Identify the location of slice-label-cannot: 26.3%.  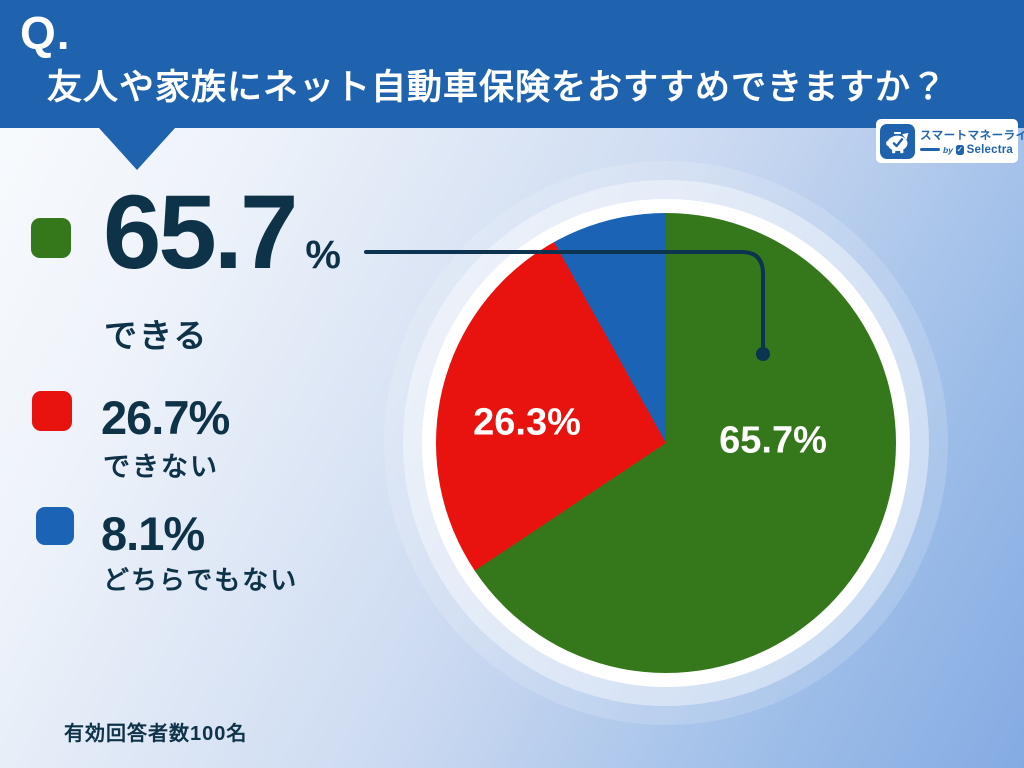
(527, 422).